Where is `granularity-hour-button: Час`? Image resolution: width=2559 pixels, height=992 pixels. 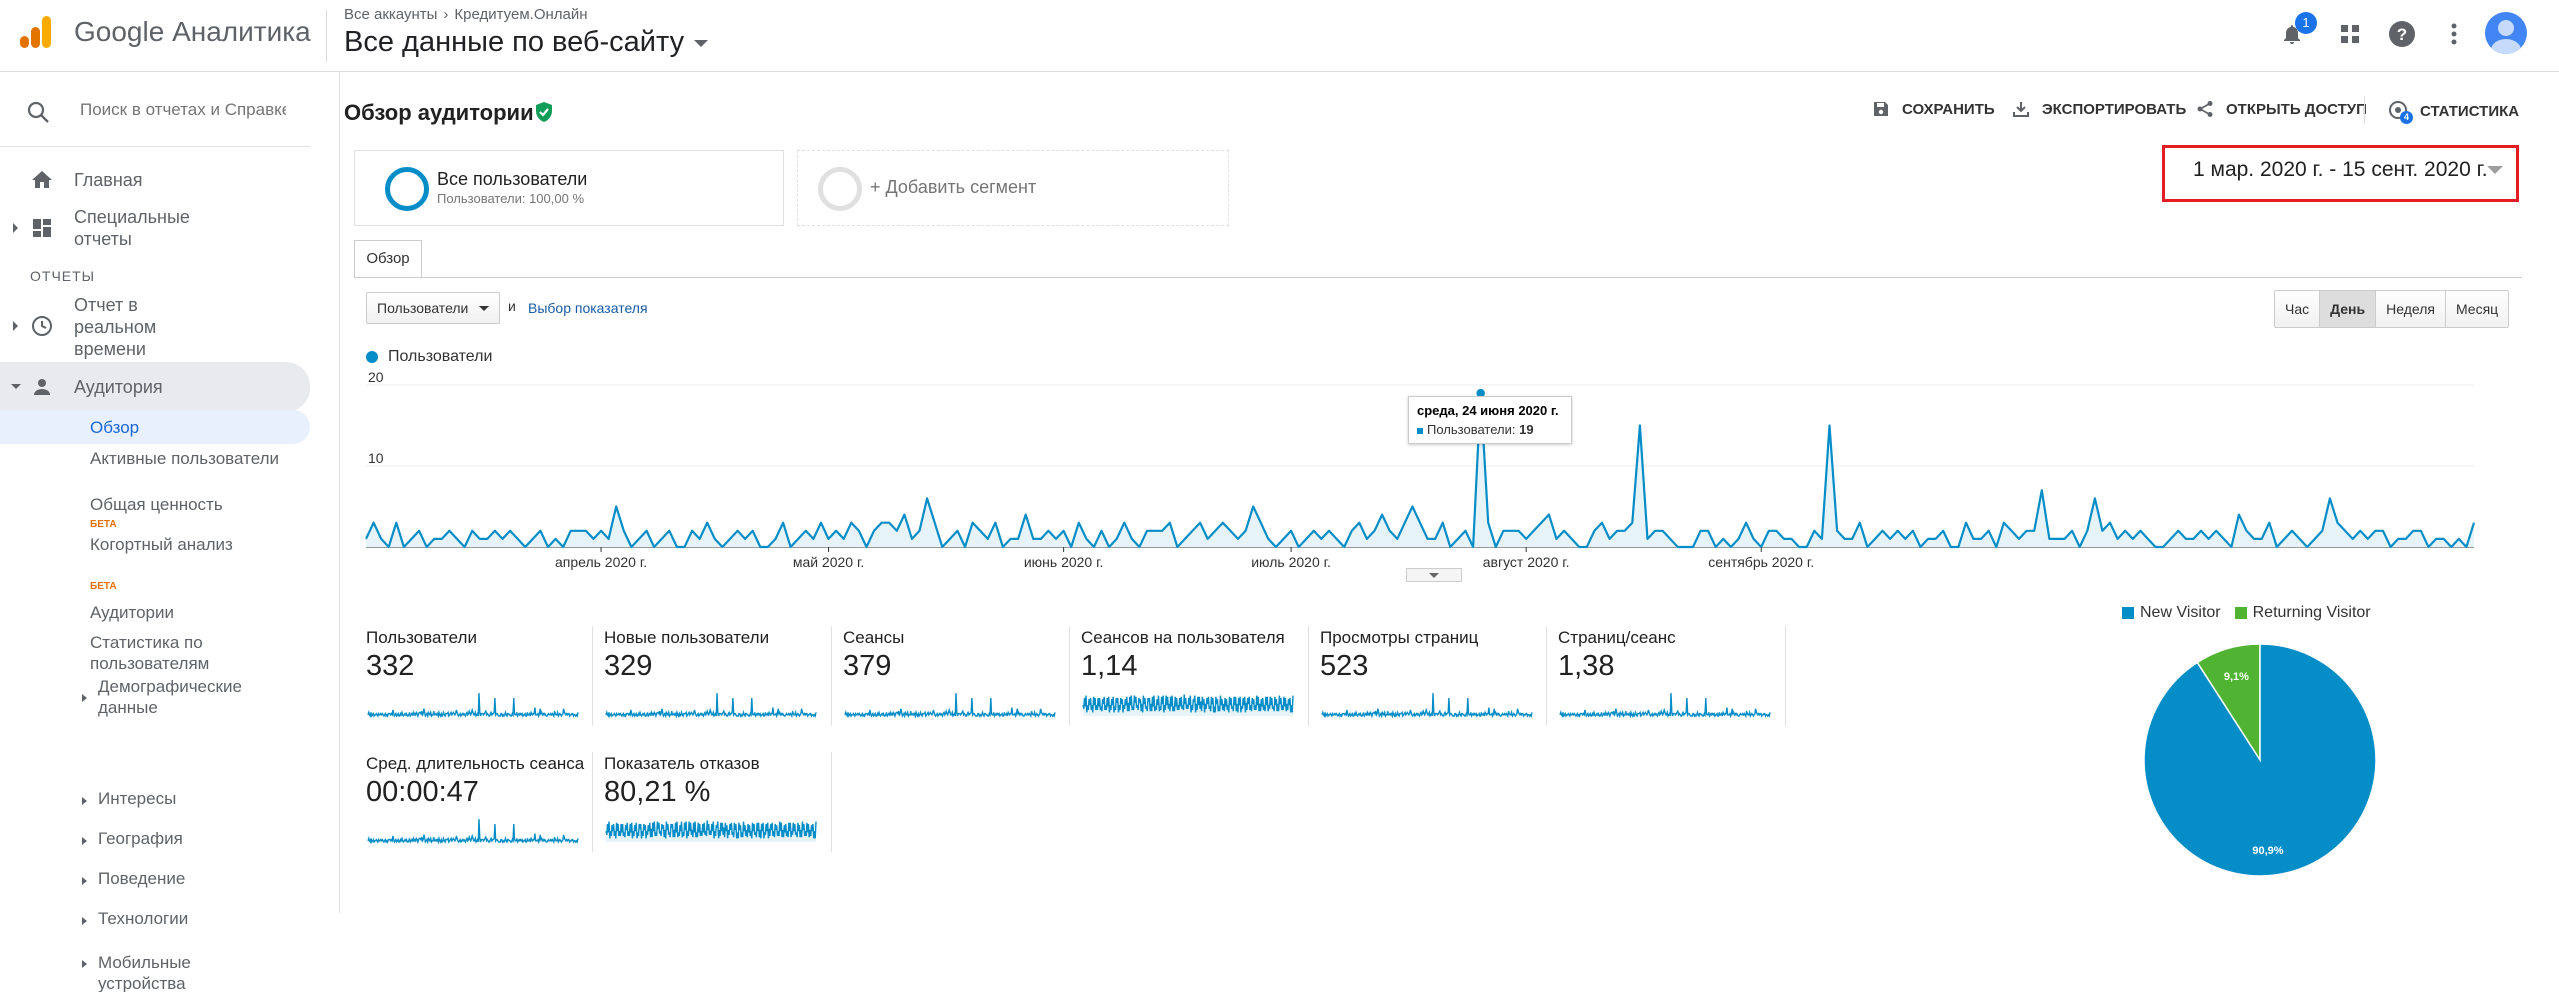 granularity-hour-button: Час is located at coordinates (2298, 309).